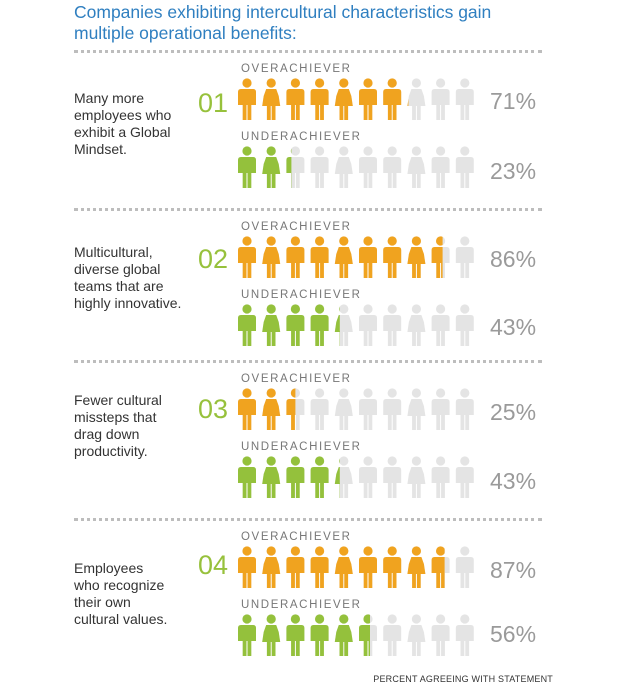 The width and height of the screenshot is (641, 693). What do you see at coordinates (513, 412) in the screenshot?
I see `percent-value: 25%` at bounding box center [513, 412].